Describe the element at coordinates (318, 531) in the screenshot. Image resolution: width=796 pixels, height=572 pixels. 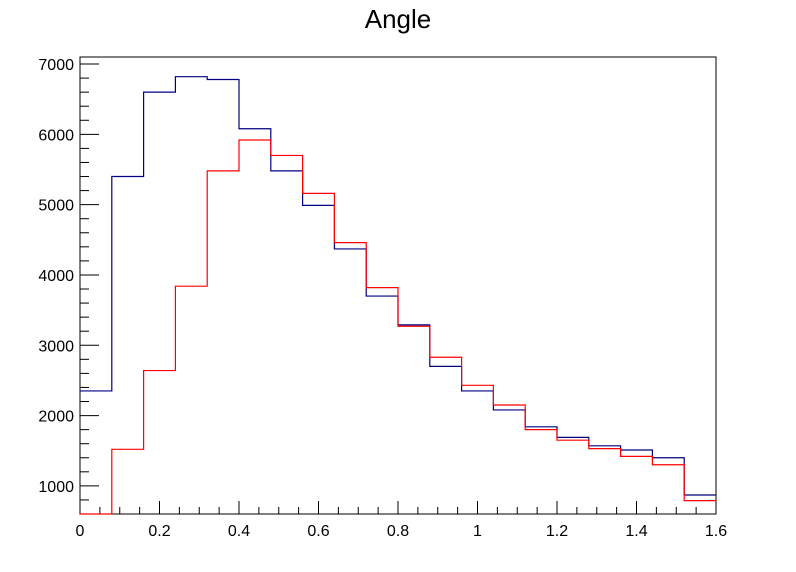
I see `x-tick-label: 0.6` at that location.